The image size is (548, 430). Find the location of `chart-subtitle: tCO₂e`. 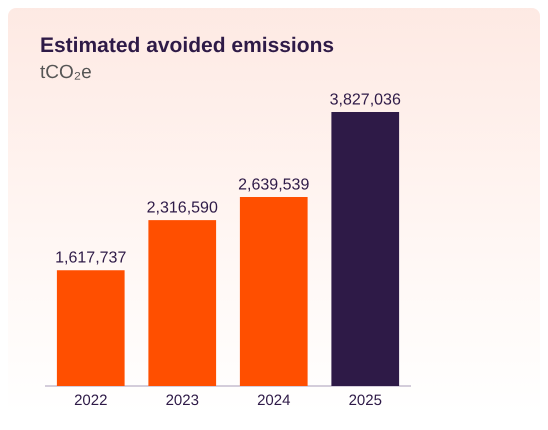

chart-subtitle: tCO₂e is located at coordinates (66, 73).